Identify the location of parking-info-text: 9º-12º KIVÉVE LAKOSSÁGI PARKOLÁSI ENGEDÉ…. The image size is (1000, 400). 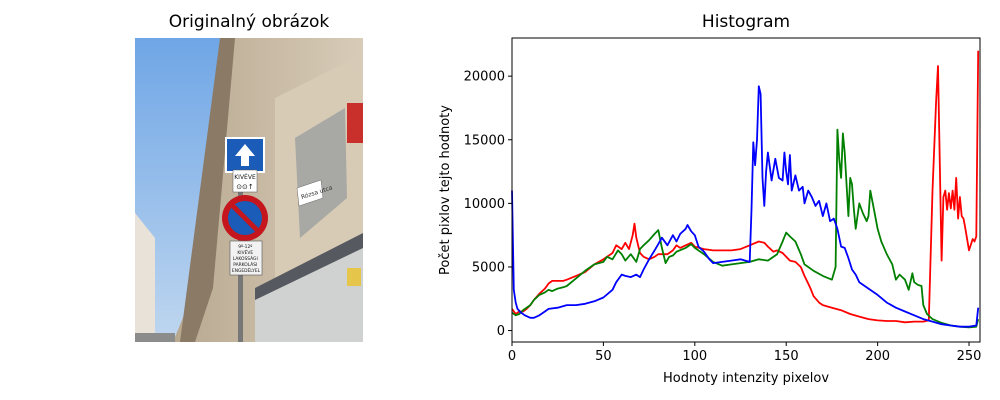
(246, 259).